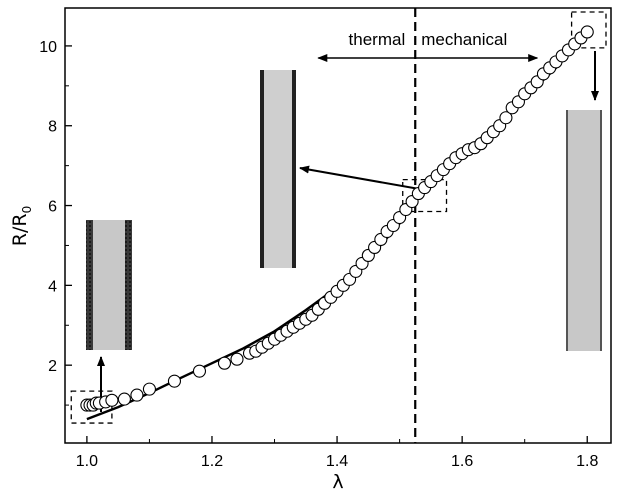 This screenshot has width=621, height=494. Describe the element at coordinates (362, 178) in the screenshot. I see `pointer-arrow-mid` at that location.